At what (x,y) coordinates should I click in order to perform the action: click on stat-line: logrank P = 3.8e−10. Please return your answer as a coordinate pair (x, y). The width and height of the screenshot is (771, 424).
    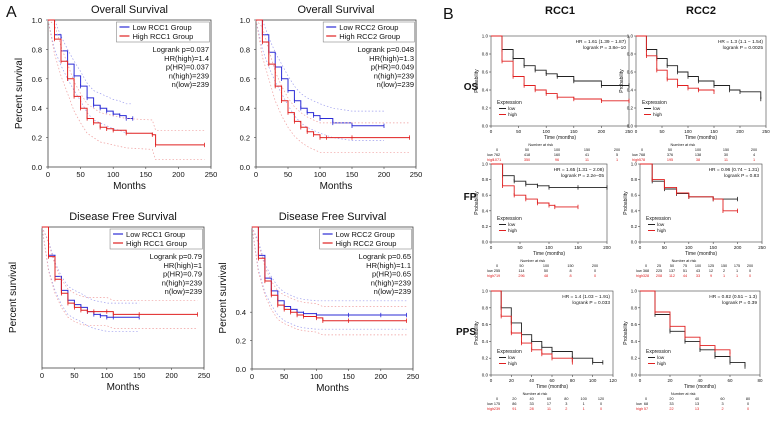
    Looking at the image, I should click on (604, 48).